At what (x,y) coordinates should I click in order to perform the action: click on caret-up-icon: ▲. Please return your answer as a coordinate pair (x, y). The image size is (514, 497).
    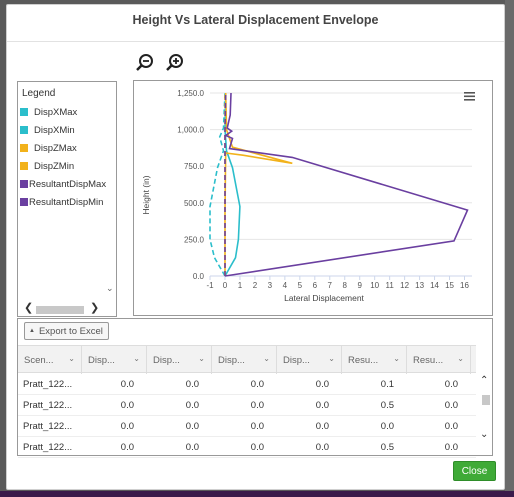
    Looking at the image, I should click on (32, 331).